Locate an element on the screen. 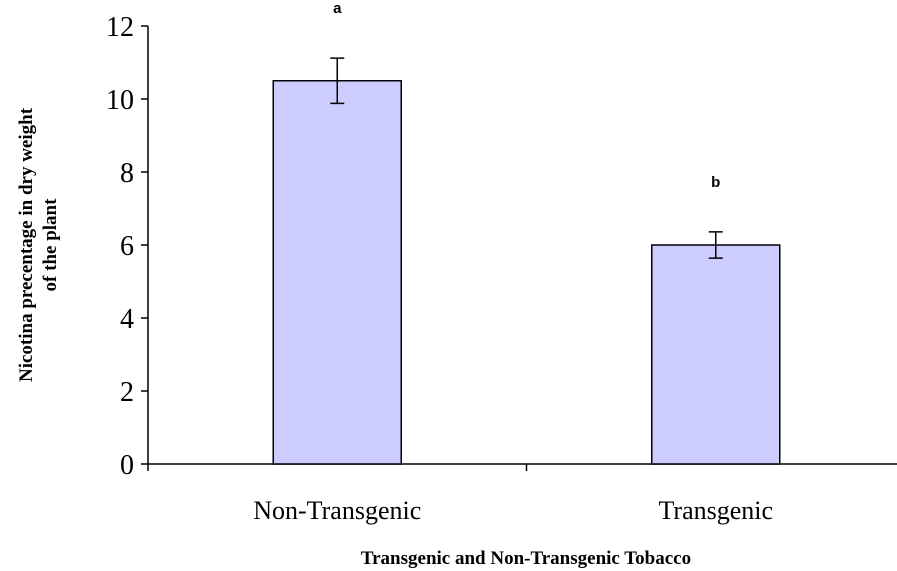  y-axis: 0 2 4 6 8 10 12 is located at coordinates (127, 246).